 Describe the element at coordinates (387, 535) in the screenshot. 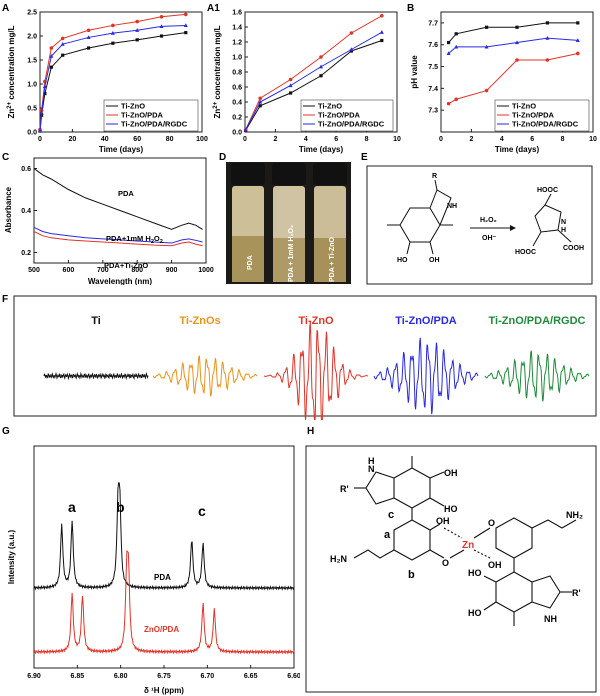

I see `label-a: a` at that location.